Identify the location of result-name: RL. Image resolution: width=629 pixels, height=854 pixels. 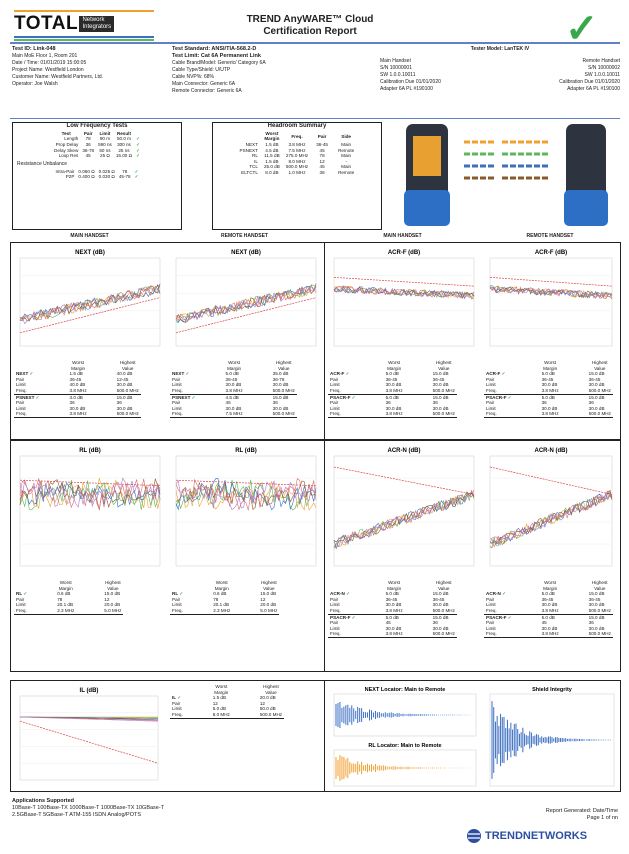
(19, 594).